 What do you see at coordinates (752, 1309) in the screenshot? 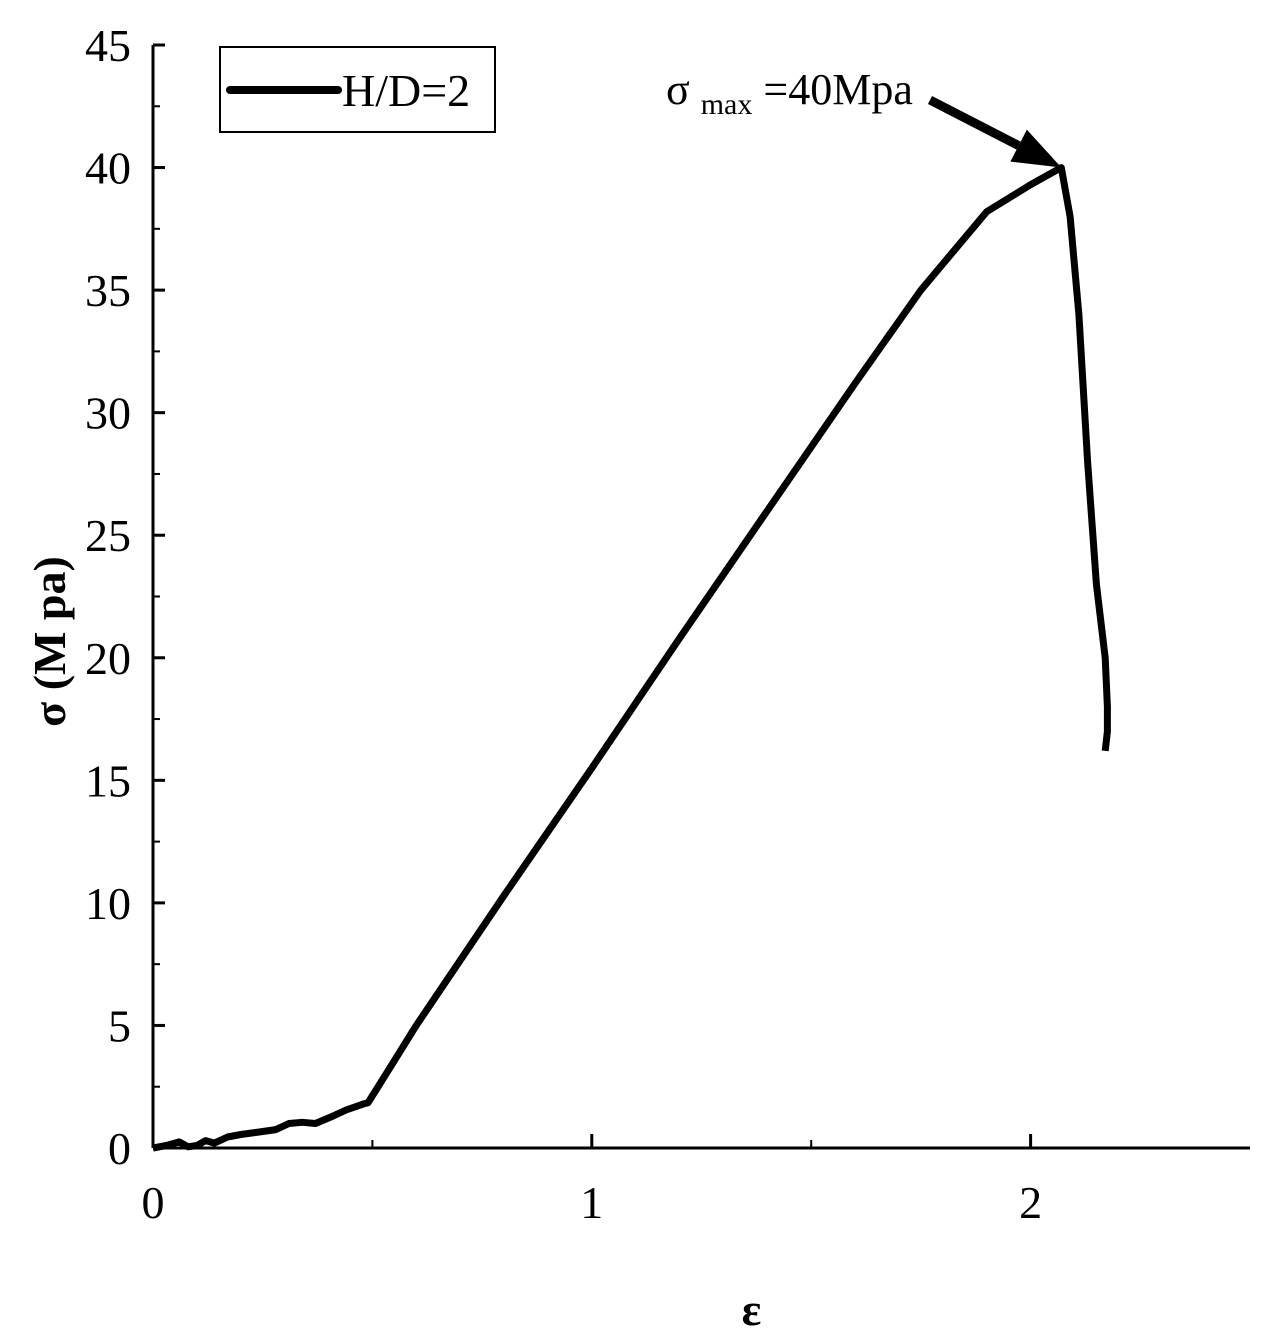
I see `x-axis-label: ε` at bounding box center [752, 1309].